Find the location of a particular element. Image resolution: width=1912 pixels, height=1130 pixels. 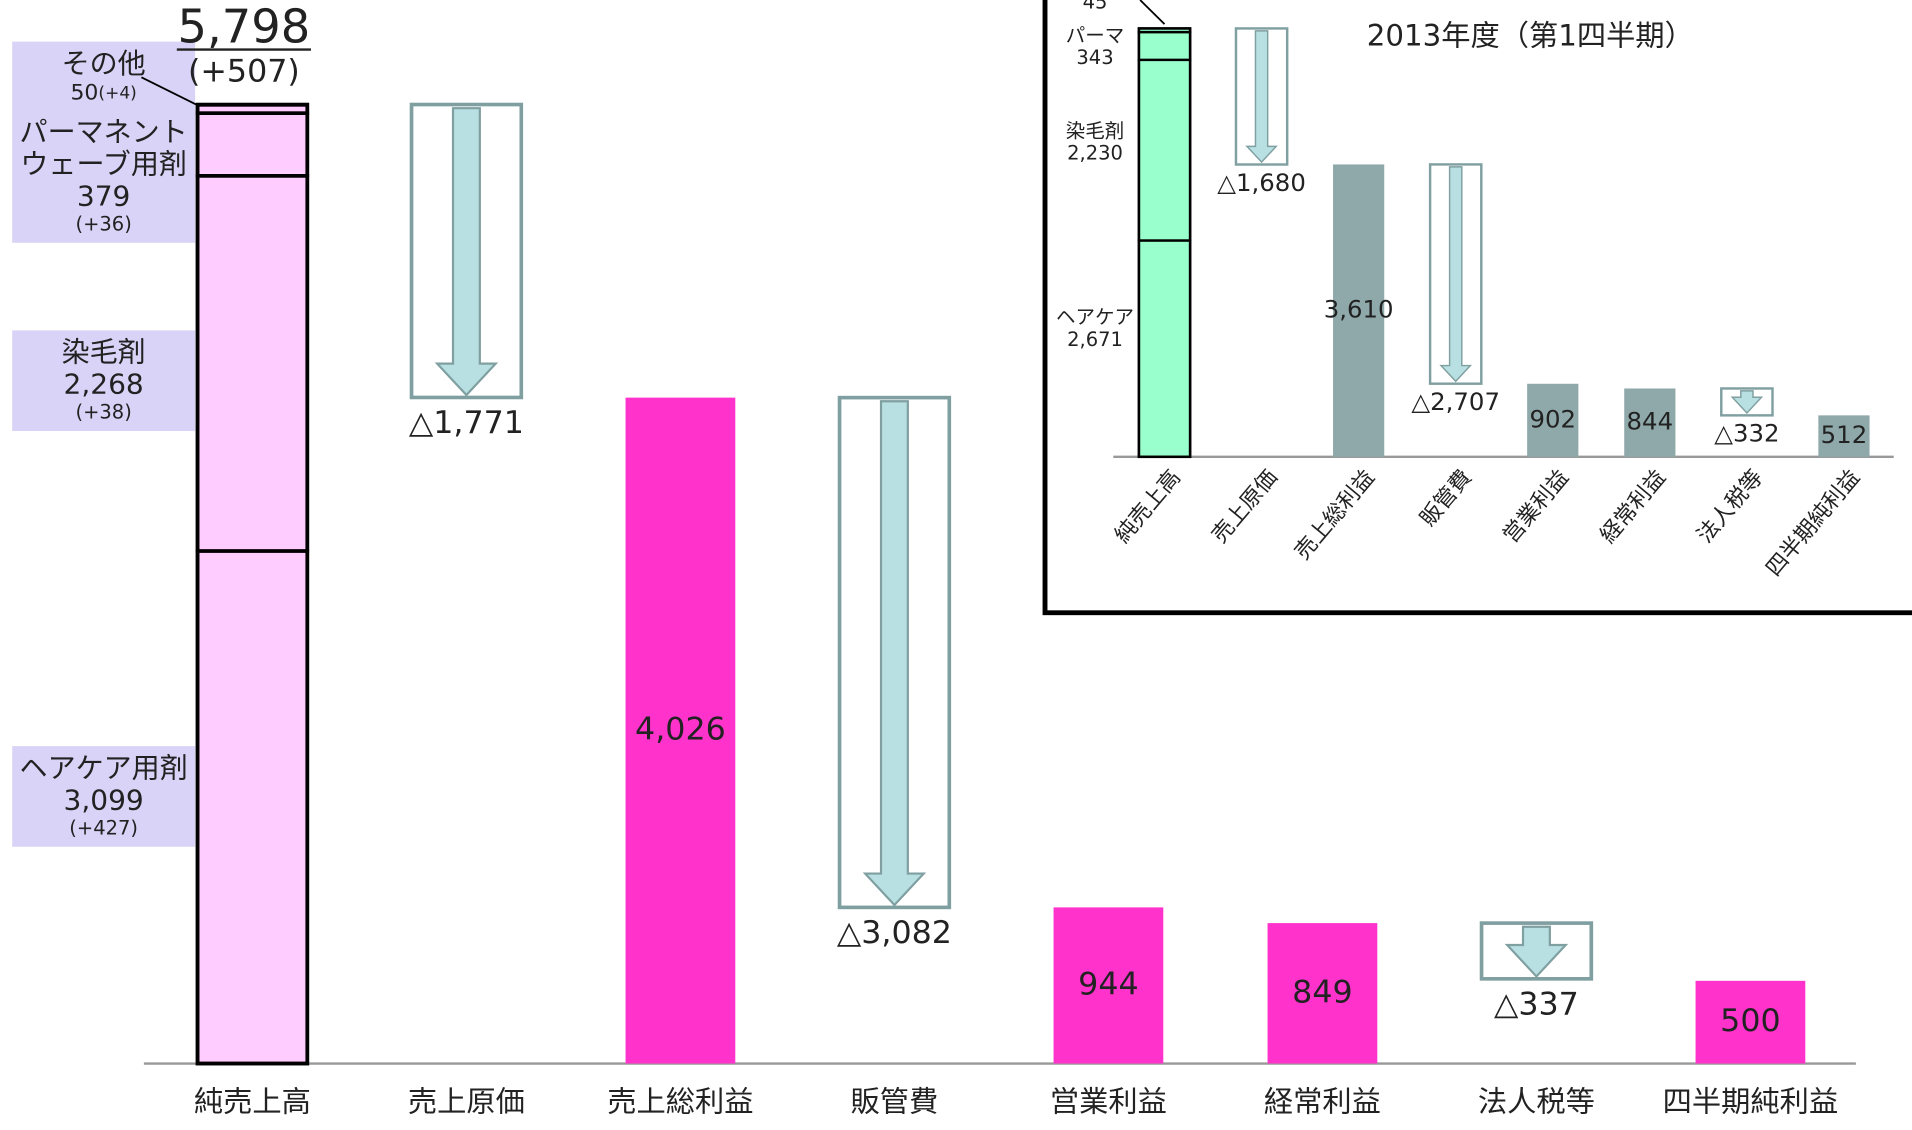

total-label: 5,798 is located at coordinates (244, 27).